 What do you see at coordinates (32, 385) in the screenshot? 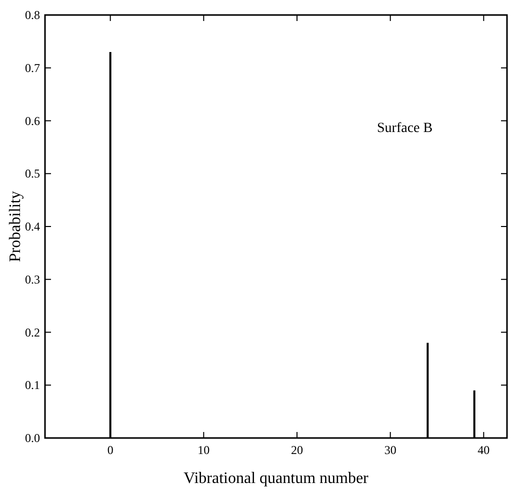
I see `y-tick-label: 0.1` at bounding box center [32, 385].